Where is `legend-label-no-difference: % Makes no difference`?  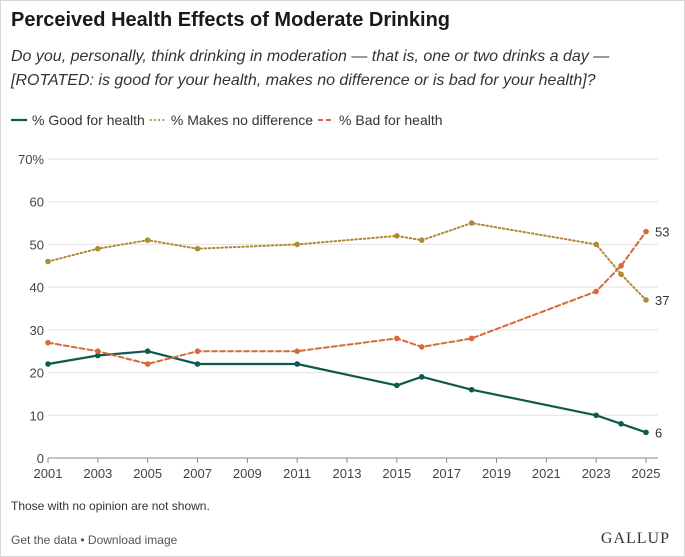
legend-label-no-difference: % Makes no difference is located at coordinates (242, 120).